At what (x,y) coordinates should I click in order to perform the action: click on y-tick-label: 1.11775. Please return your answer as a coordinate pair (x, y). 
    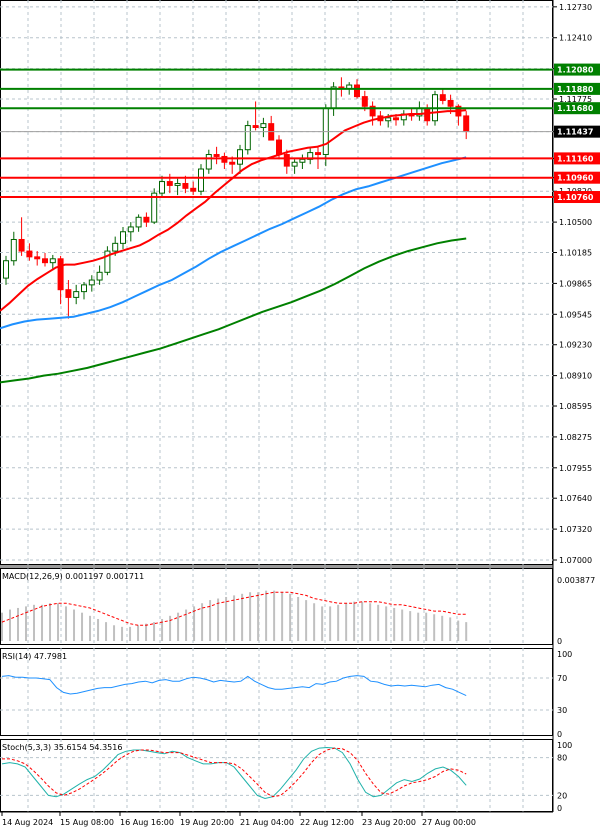
    Looking at the image, I should click on (575, 99).